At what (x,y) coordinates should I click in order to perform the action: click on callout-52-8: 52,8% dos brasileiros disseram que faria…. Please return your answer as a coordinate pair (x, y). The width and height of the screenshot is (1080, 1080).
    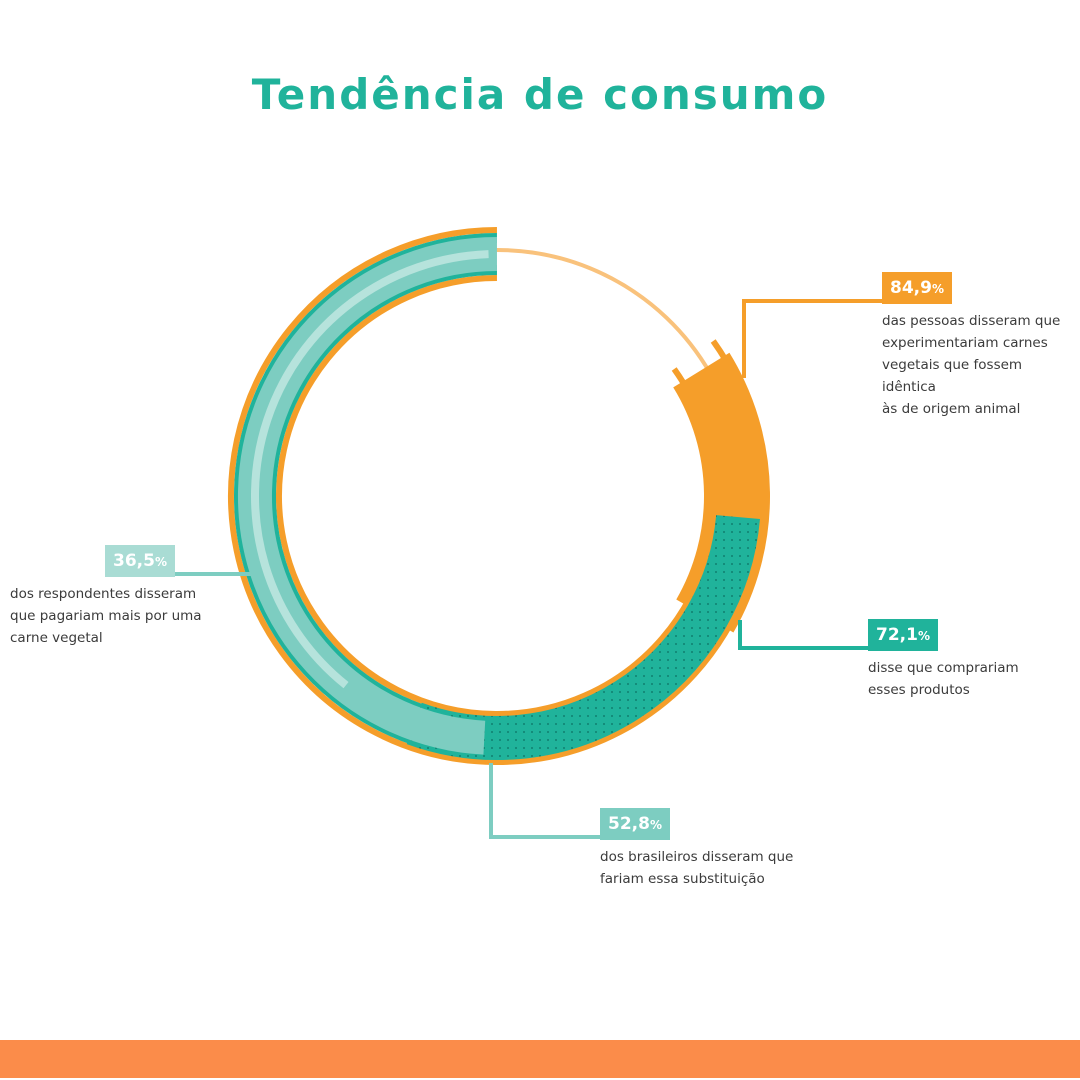
    Looking at the image, I should click on (696, 849).